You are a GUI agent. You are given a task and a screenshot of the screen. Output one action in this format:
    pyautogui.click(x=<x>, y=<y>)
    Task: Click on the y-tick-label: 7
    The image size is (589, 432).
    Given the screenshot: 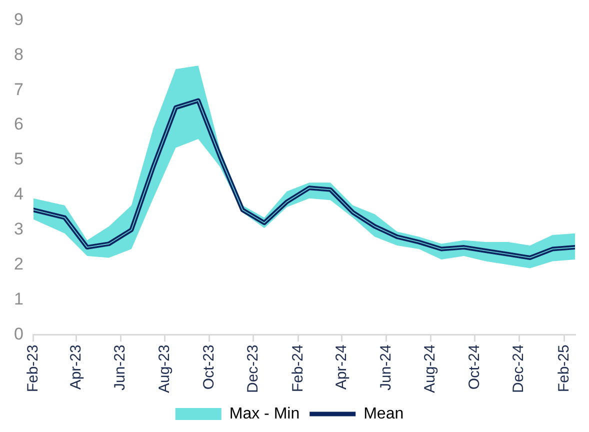 What is the action you would take?
    pyautogui.click(x=19, y=89)
    